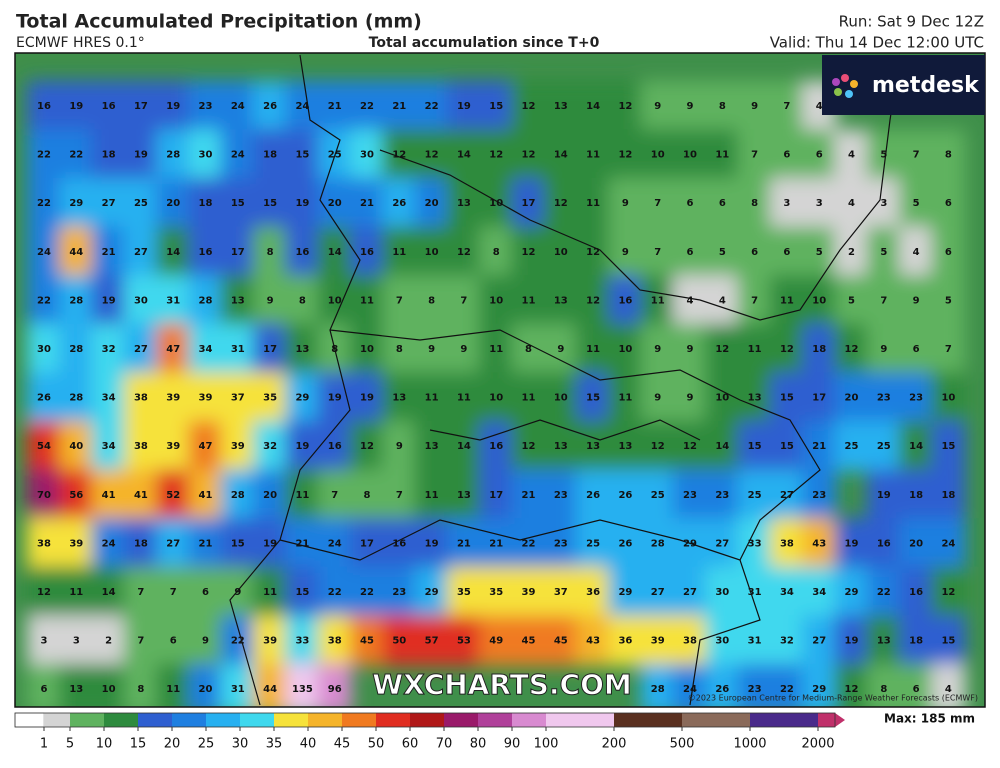  What do you see at coordinates (786, 203) in the screenshot?
I see `cell-value: 3` at bounding box center [786, 203].